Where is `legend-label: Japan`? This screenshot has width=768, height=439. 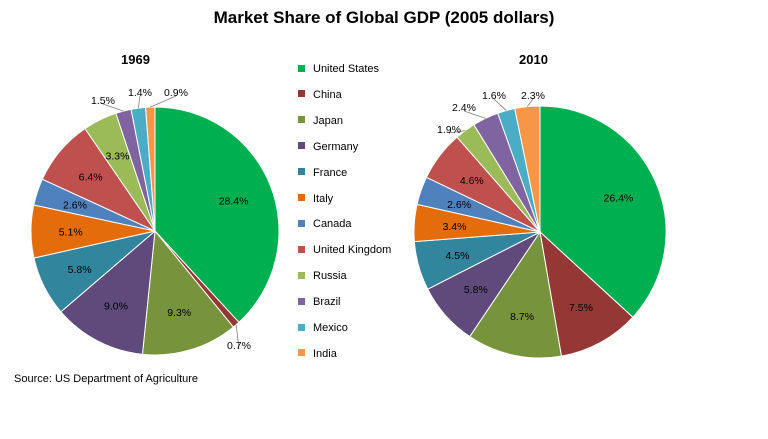
legend-label: Japan is located at coordinates (328, 120).